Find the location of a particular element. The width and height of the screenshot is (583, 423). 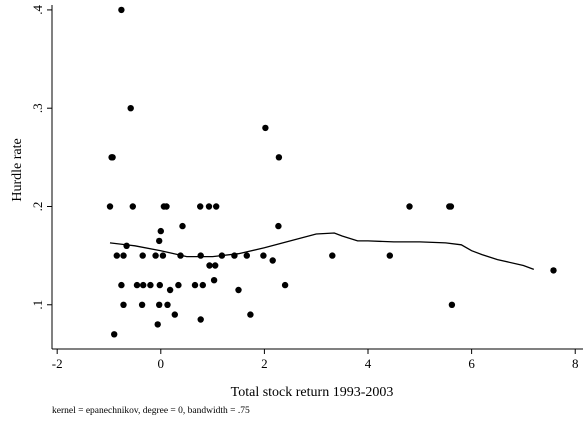

smoothed-curve-layer is located at coordinates (322, 251).